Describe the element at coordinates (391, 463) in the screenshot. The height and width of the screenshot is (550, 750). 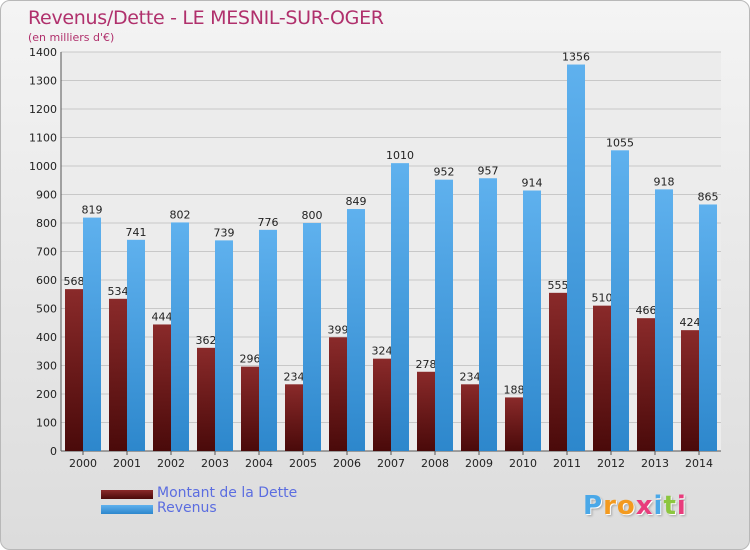
I see `x-tick-label: 2007` at that location.